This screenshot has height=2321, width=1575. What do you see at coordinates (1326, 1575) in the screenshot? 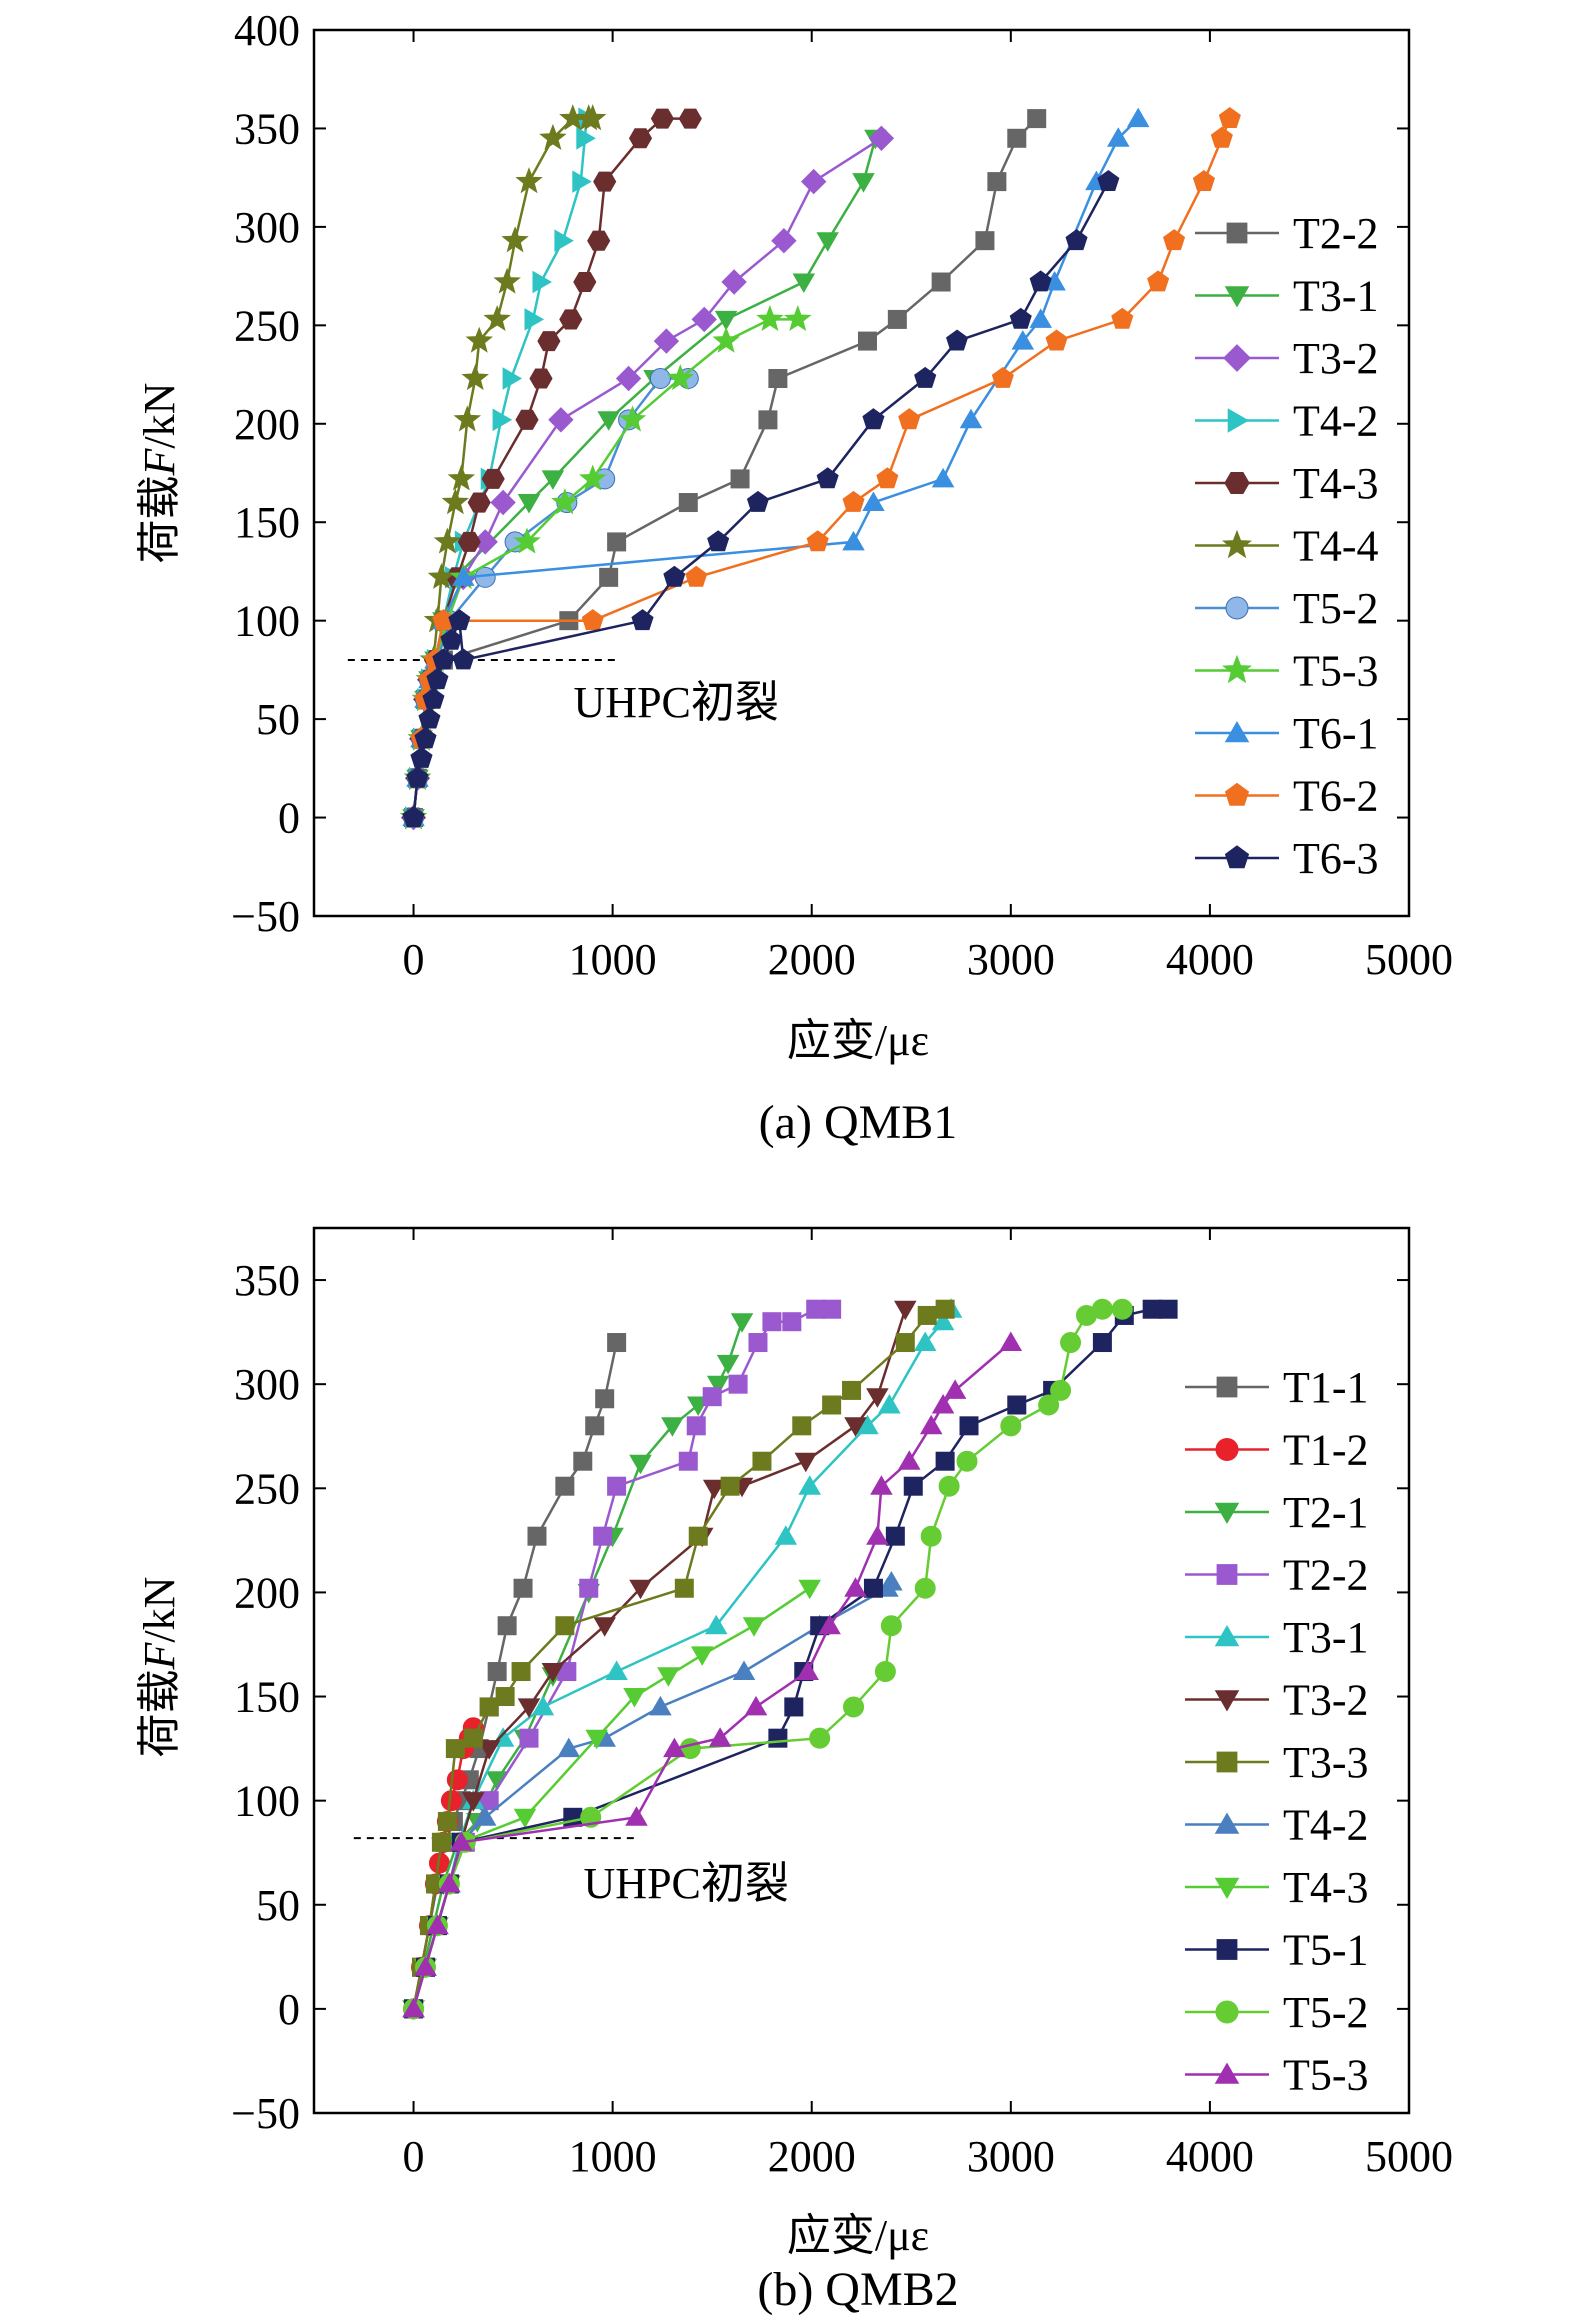
I see `legend-label: T2-2` at bounding box center [1326, 1575].